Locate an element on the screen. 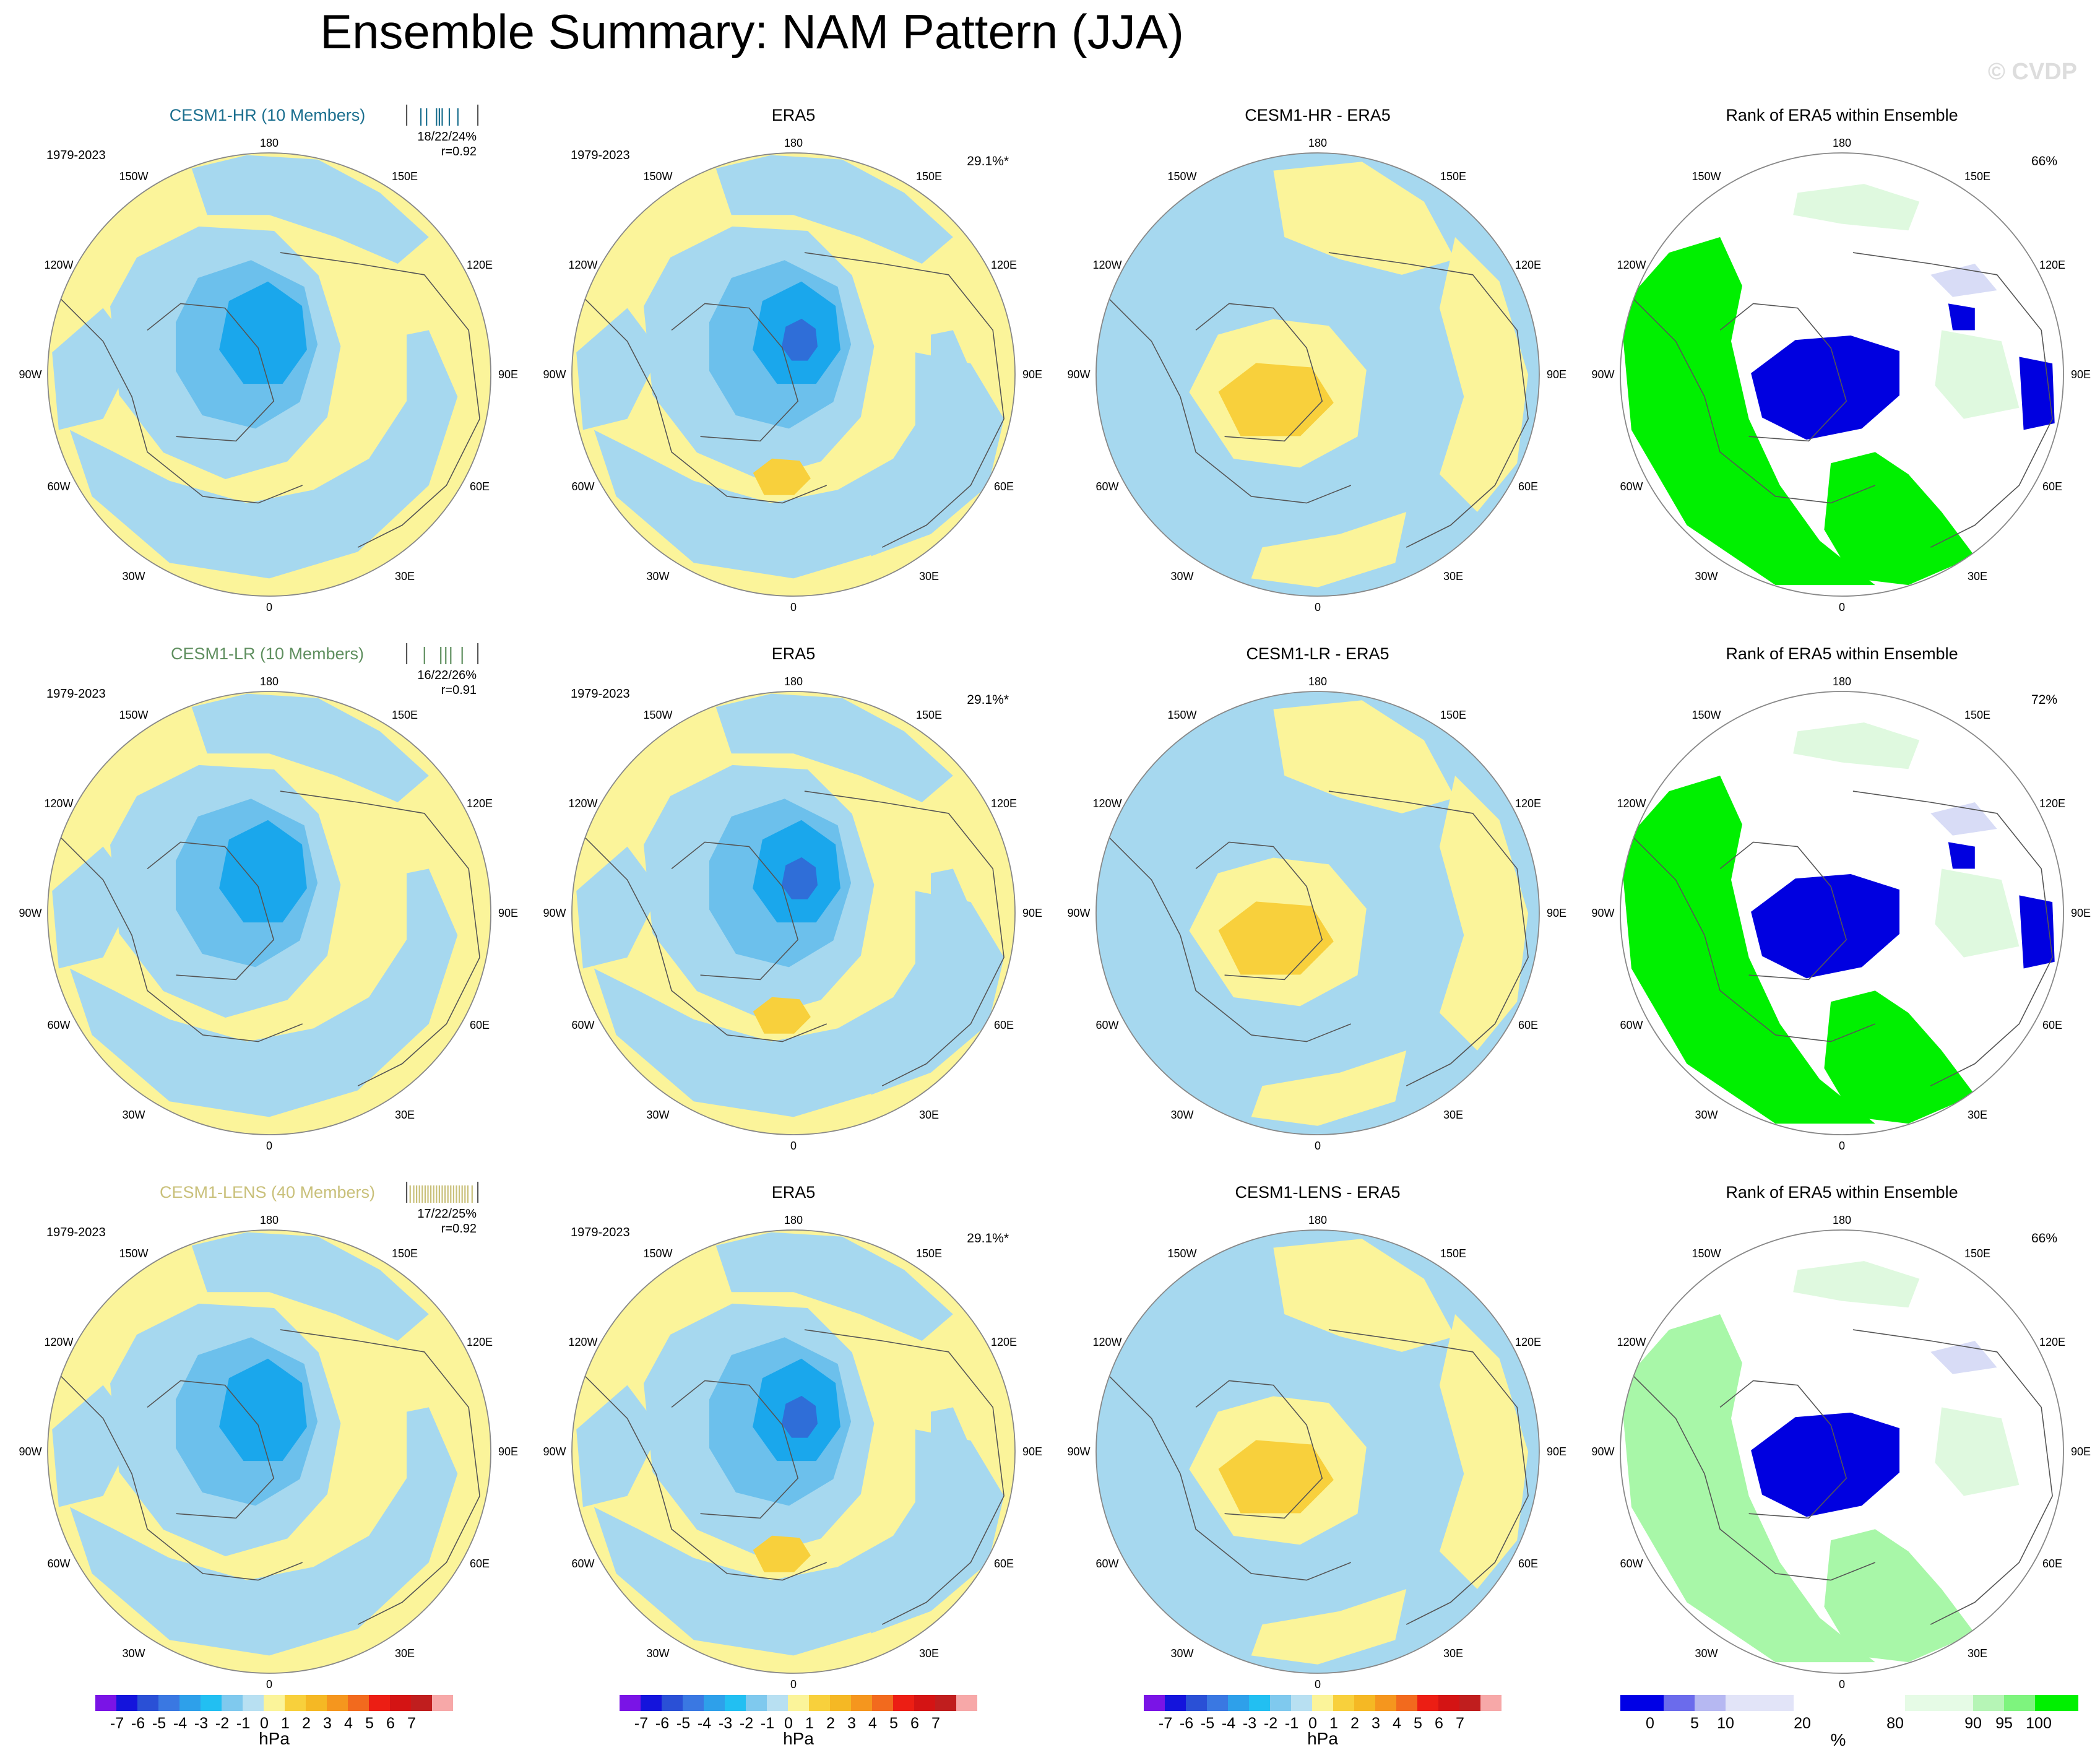  colorbar-tick-label: -1 is located at coordinates (767, 1723).